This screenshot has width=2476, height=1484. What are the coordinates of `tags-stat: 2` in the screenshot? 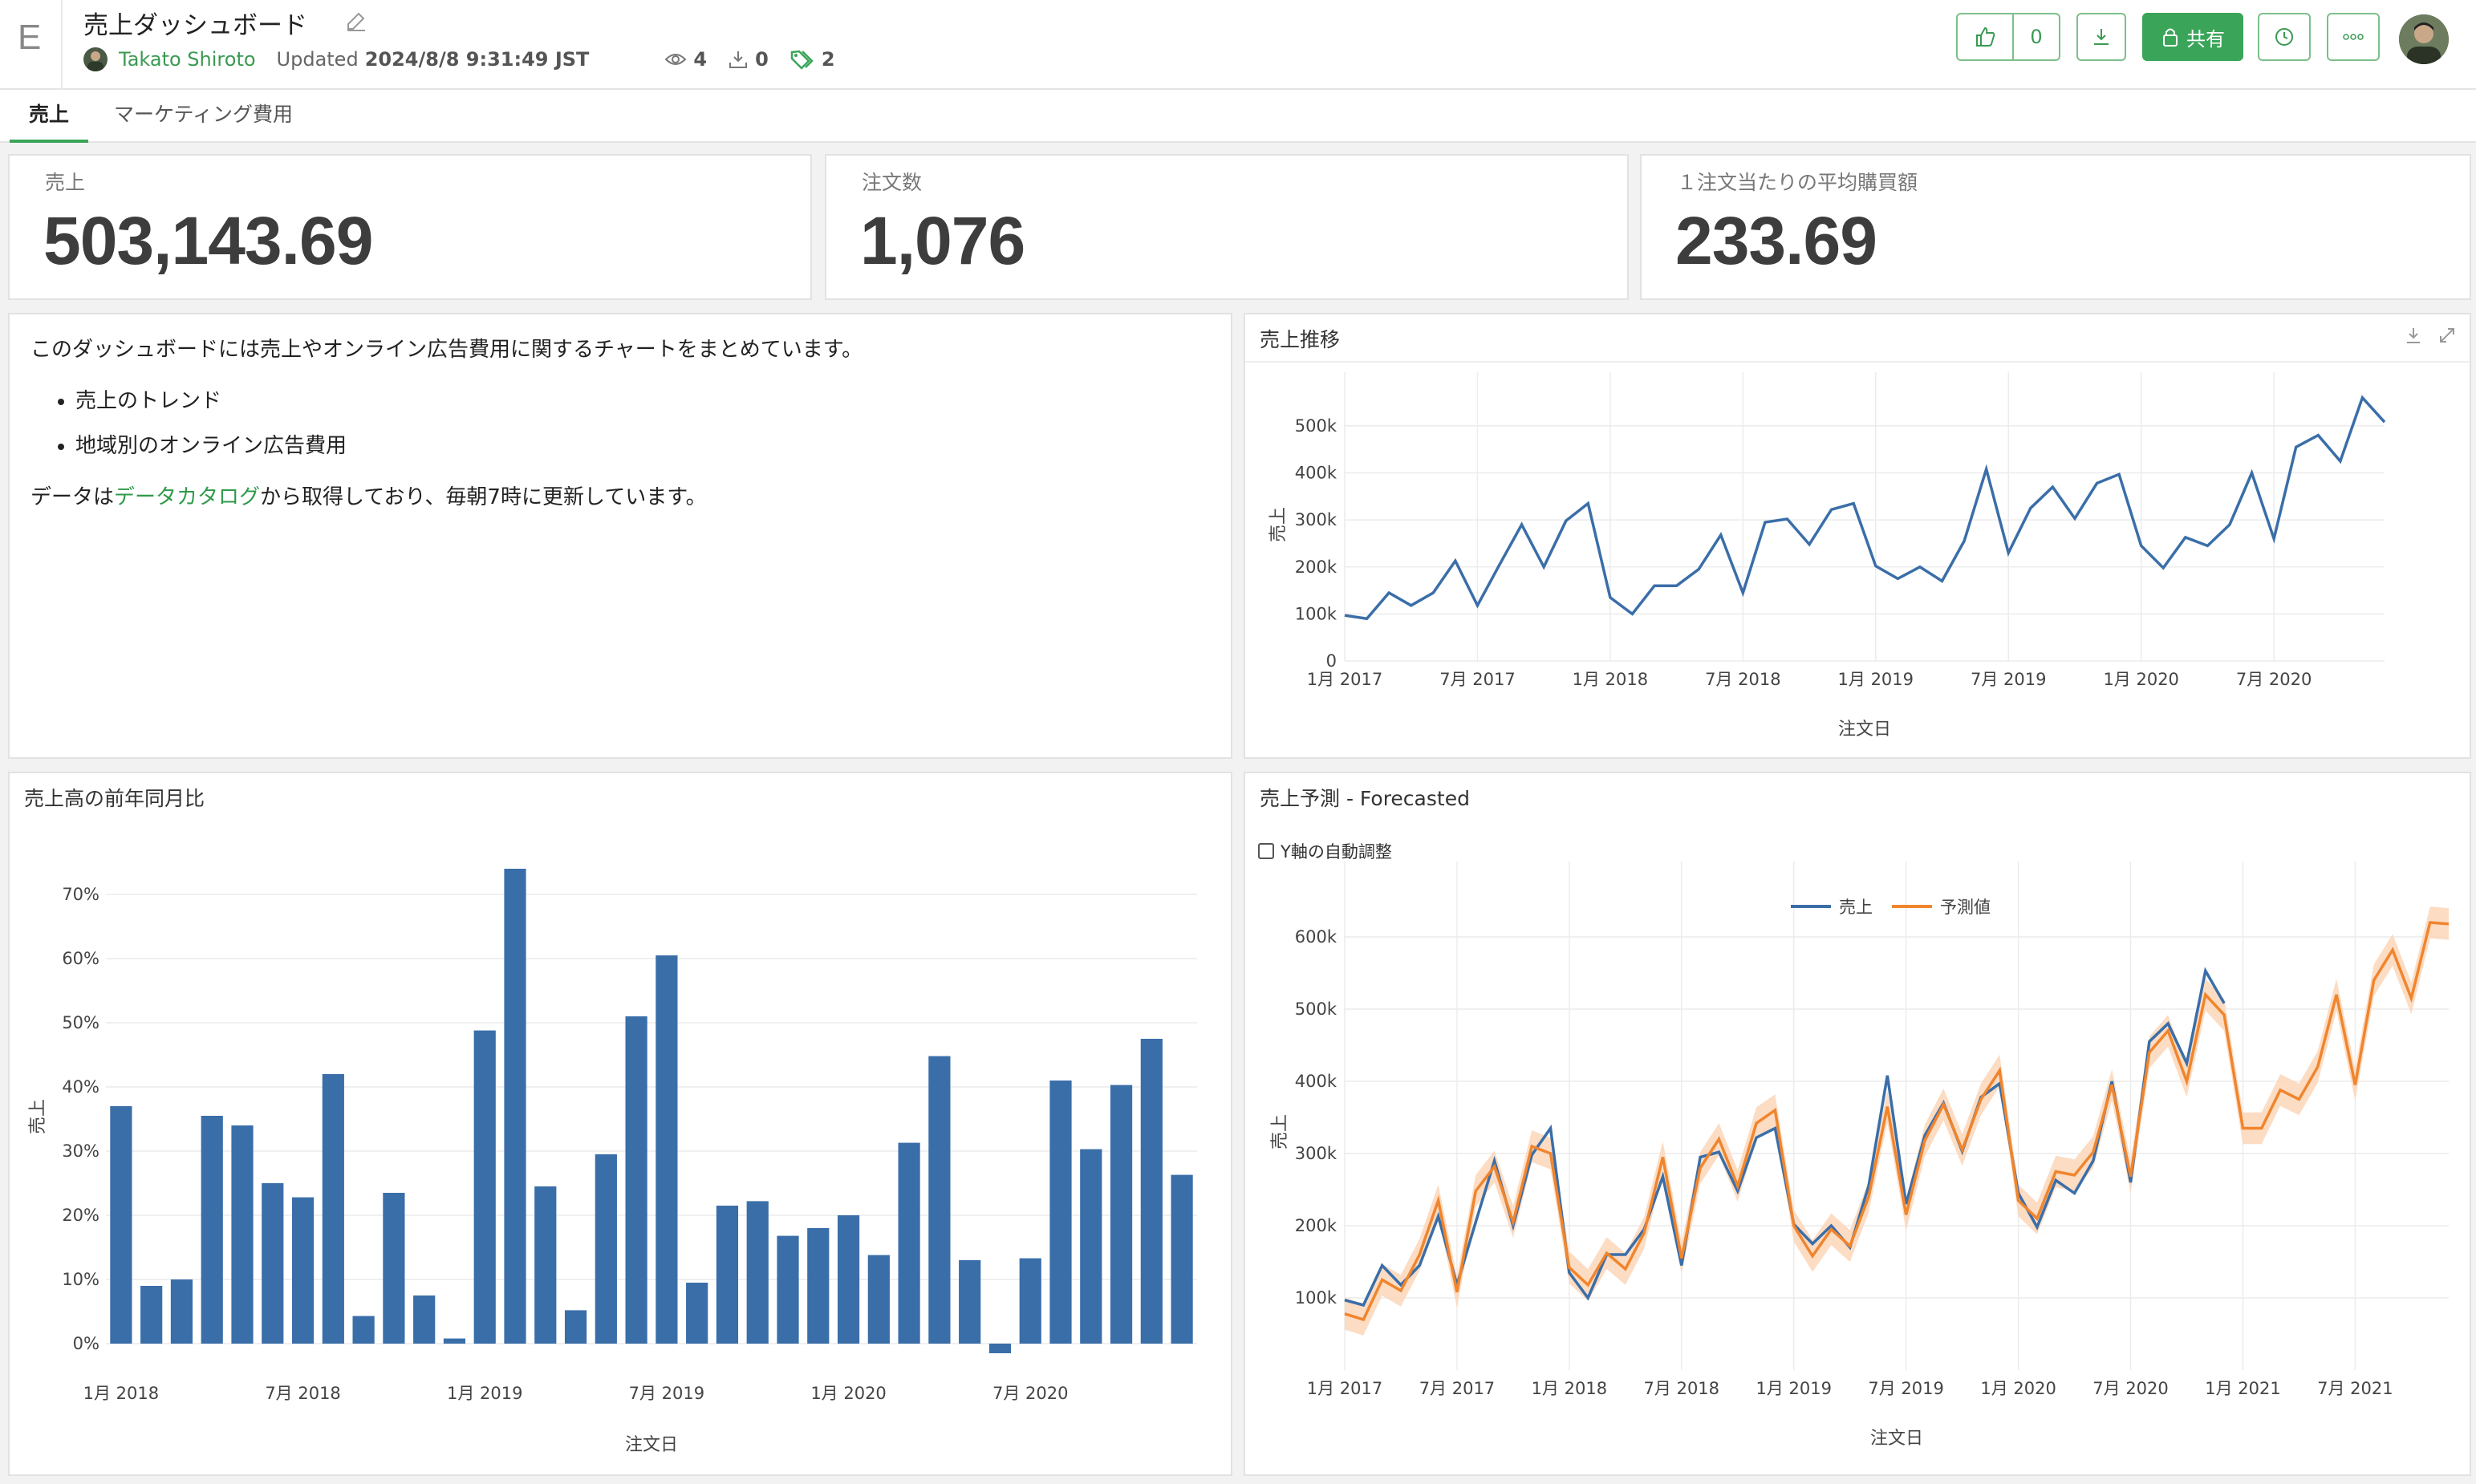 It's located at (812, 60).